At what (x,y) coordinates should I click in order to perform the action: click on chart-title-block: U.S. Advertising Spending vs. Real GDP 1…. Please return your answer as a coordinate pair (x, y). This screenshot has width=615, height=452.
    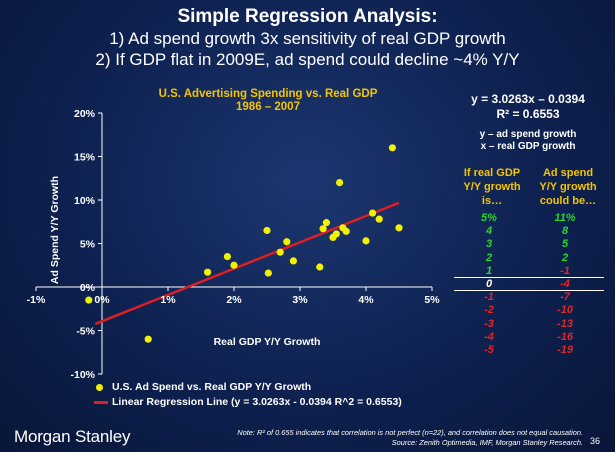
    Looking at the image, I should click on (268, 101).